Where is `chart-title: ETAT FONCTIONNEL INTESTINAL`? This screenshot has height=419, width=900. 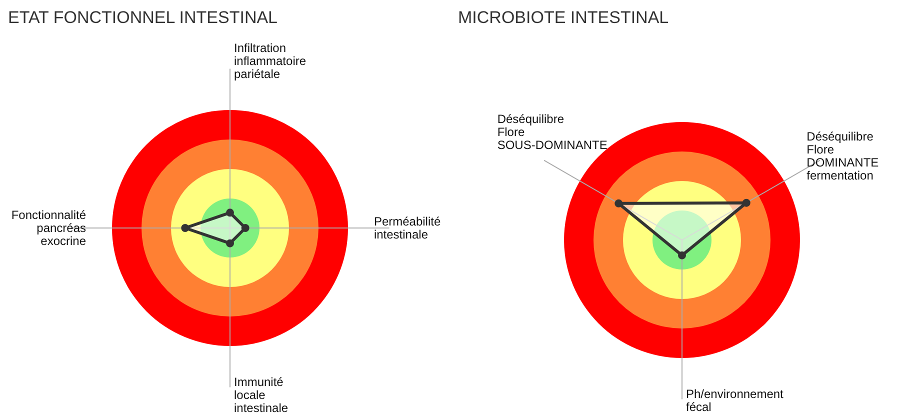
chart-title: ETAT FONCTIONNEL INTESTINAL is located at coordinates (143, 18).